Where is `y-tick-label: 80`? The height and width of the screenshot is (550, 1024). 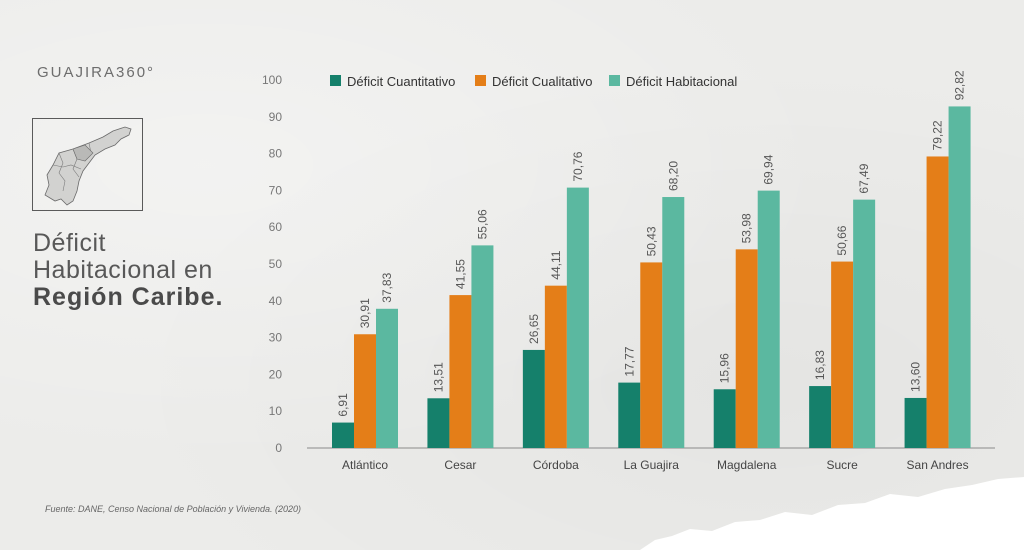
y-tick-label: 80 is located at coordinates (276, 154).